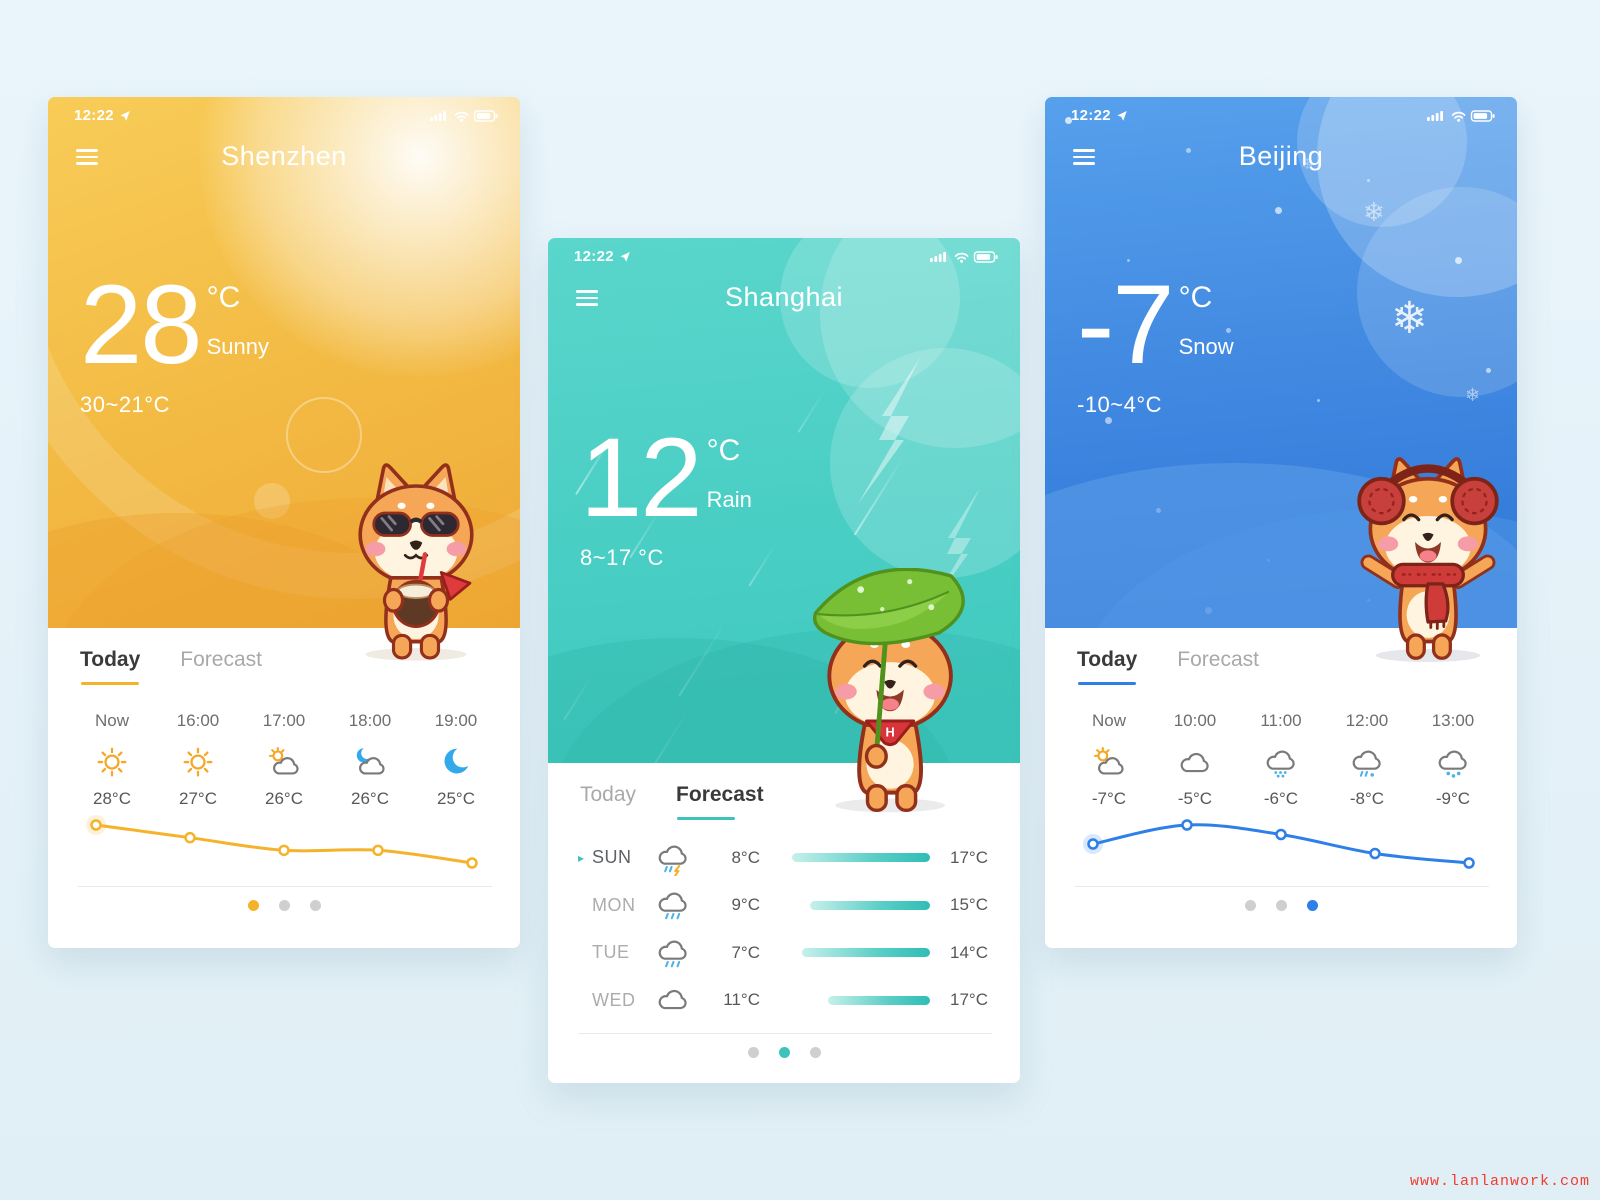 This screenshot has width=1600, height=1200. What do you see at coordinates (783, 858) in the screenshot?
I see `forecast-row-sun: ▸ SUN 8°C 17°C` at bounding box center [783, 858].